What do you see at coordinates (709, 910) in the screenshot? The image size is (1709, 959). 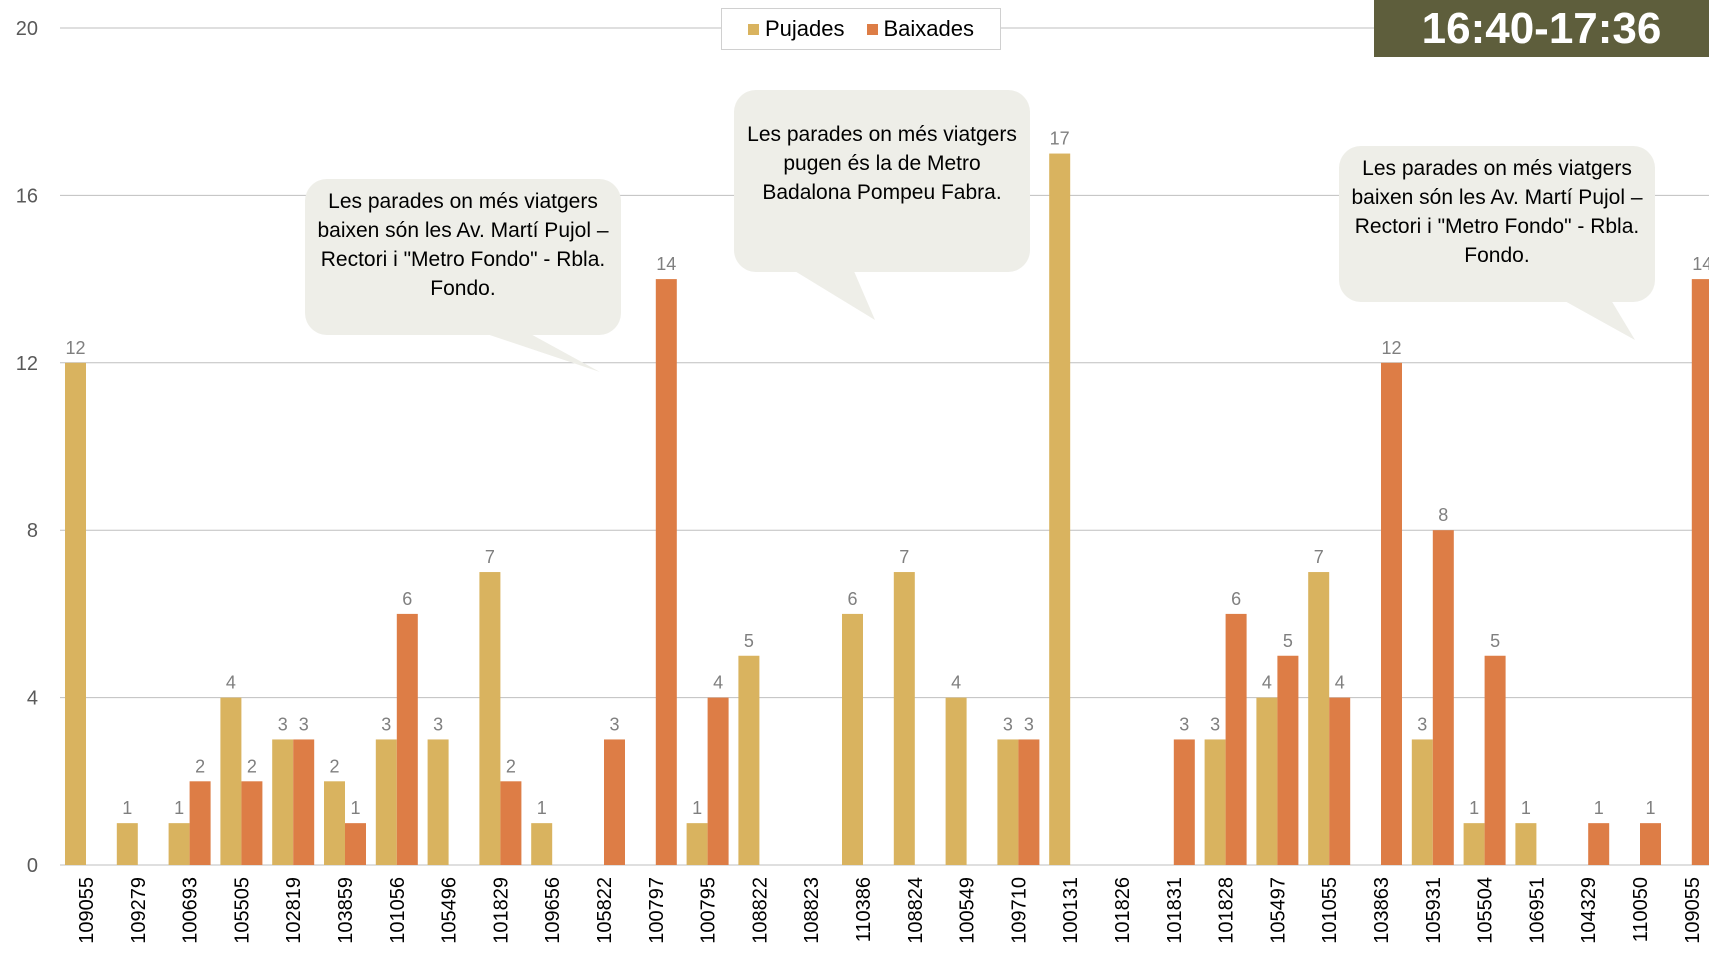 I see `x-tick-label: 100795` at bounding box center [709, 910].